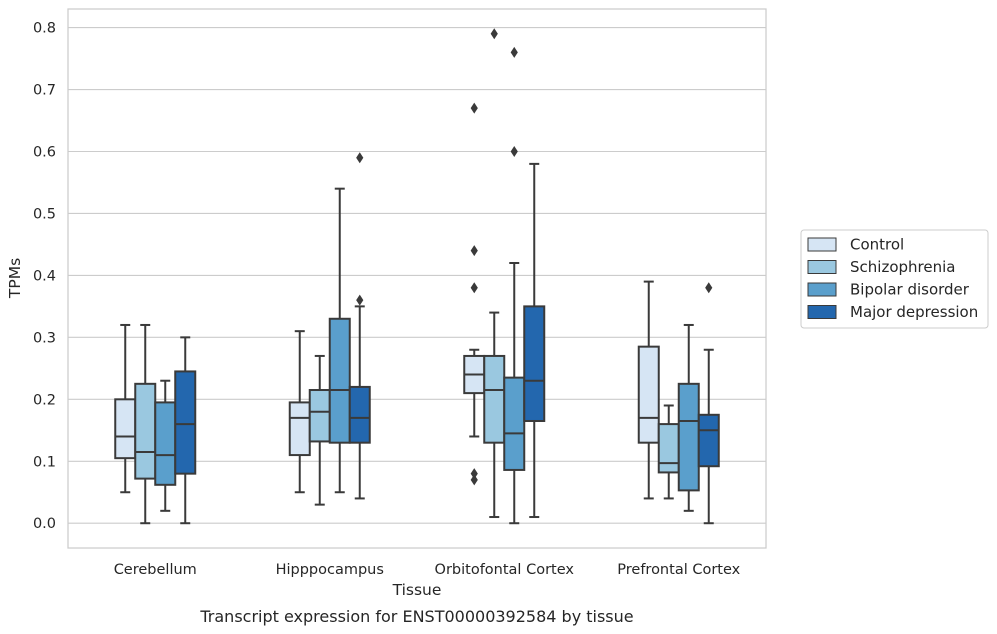  I want to click on legend-box, so click(894, 279).